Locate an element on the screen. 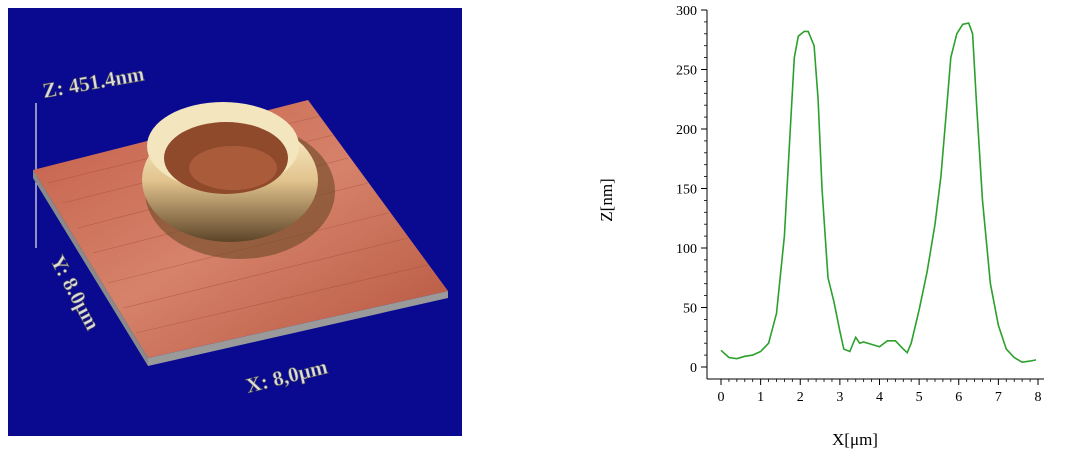 This screenshot has height=465, width=1074. x-tick-label: 6 is located at coordinates (958, 397).